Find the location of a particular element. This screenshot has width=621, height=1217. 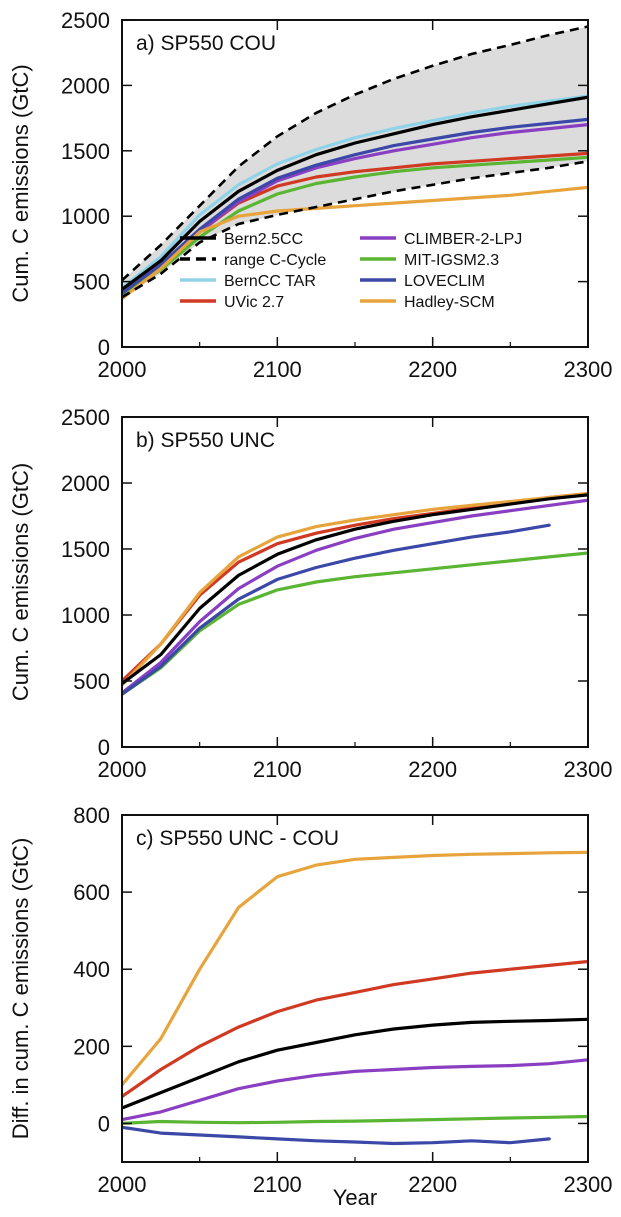

legend-label-uvic-2-7: UVic 2.7 is located at coordinates (254, 302).